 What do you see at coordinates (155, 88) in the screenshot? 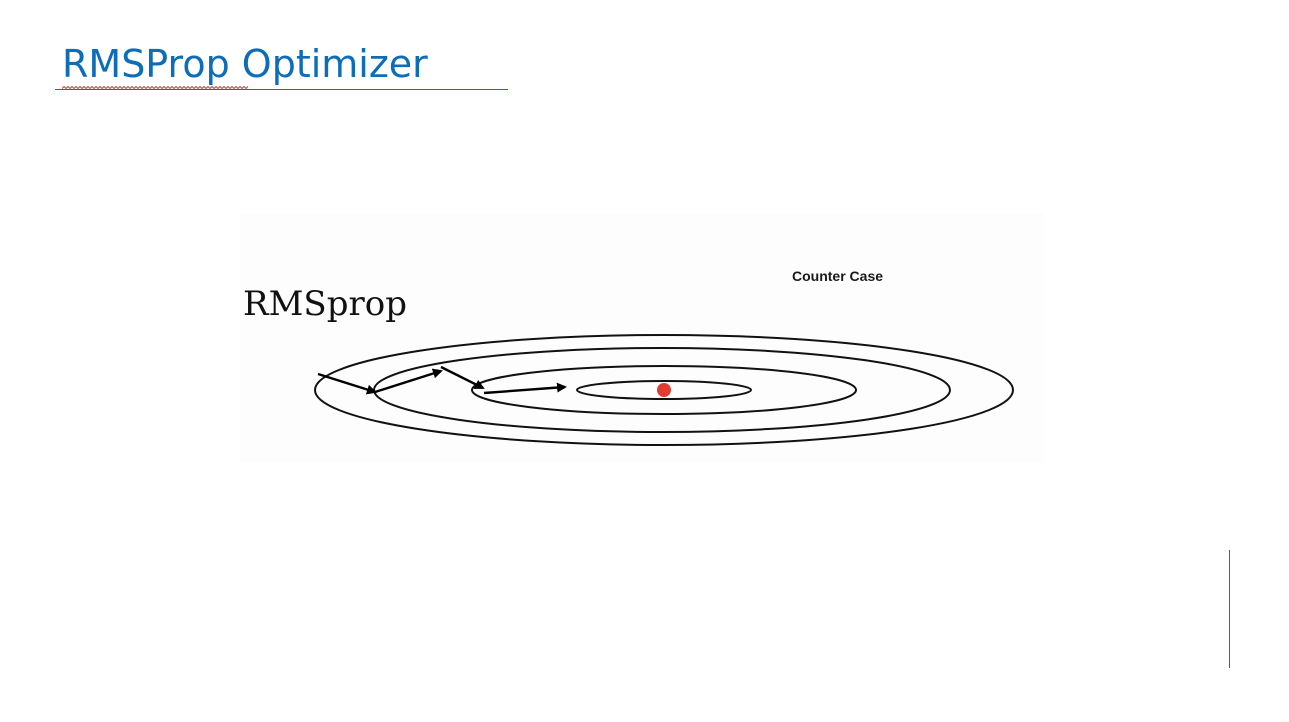
I see `spellcheck-squiggle` at bounding box center [155, 88].